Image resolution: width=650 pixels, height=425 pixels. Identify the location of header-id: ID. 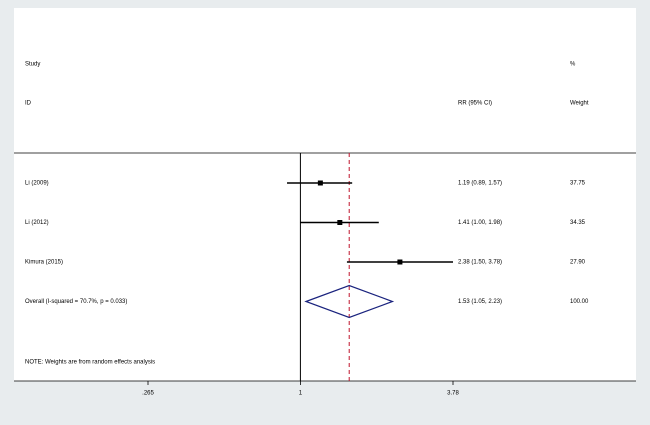
(28, 104).